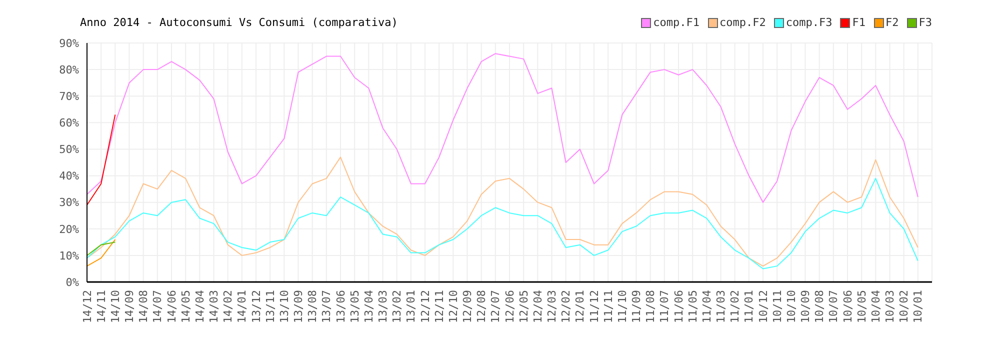 This screenshot has height=340, width=1000. I want to click on x-tick-label: 12/10, so click(453, 307).